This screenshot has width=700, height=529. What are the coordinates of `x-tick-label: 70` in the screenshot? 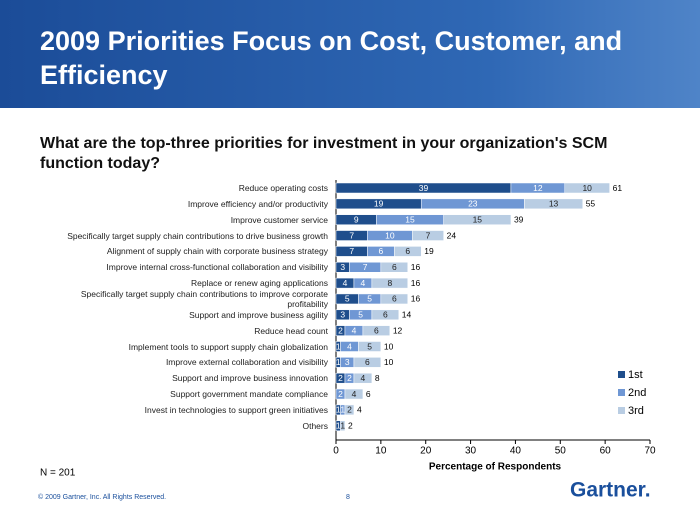 It's located at (650, 451).